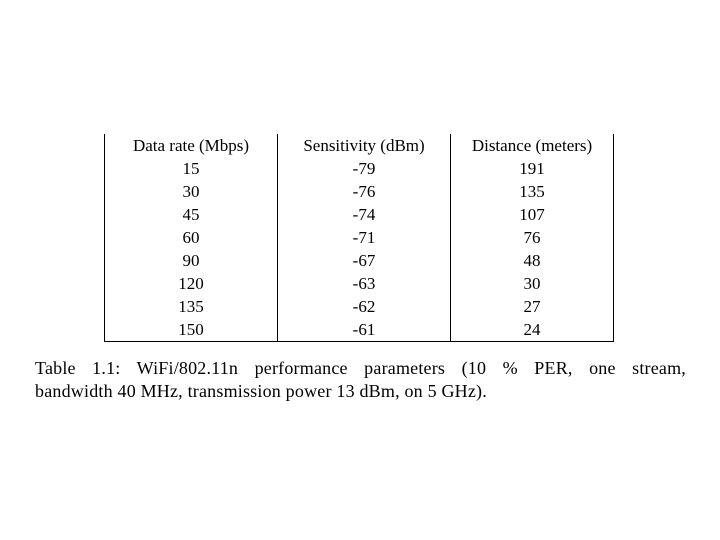 This screenshot has height=540, width=720. What do you see at coordinates (364, 330) in the screenshot?
I see `table-cell: -61` at bounding box center [364, 330].